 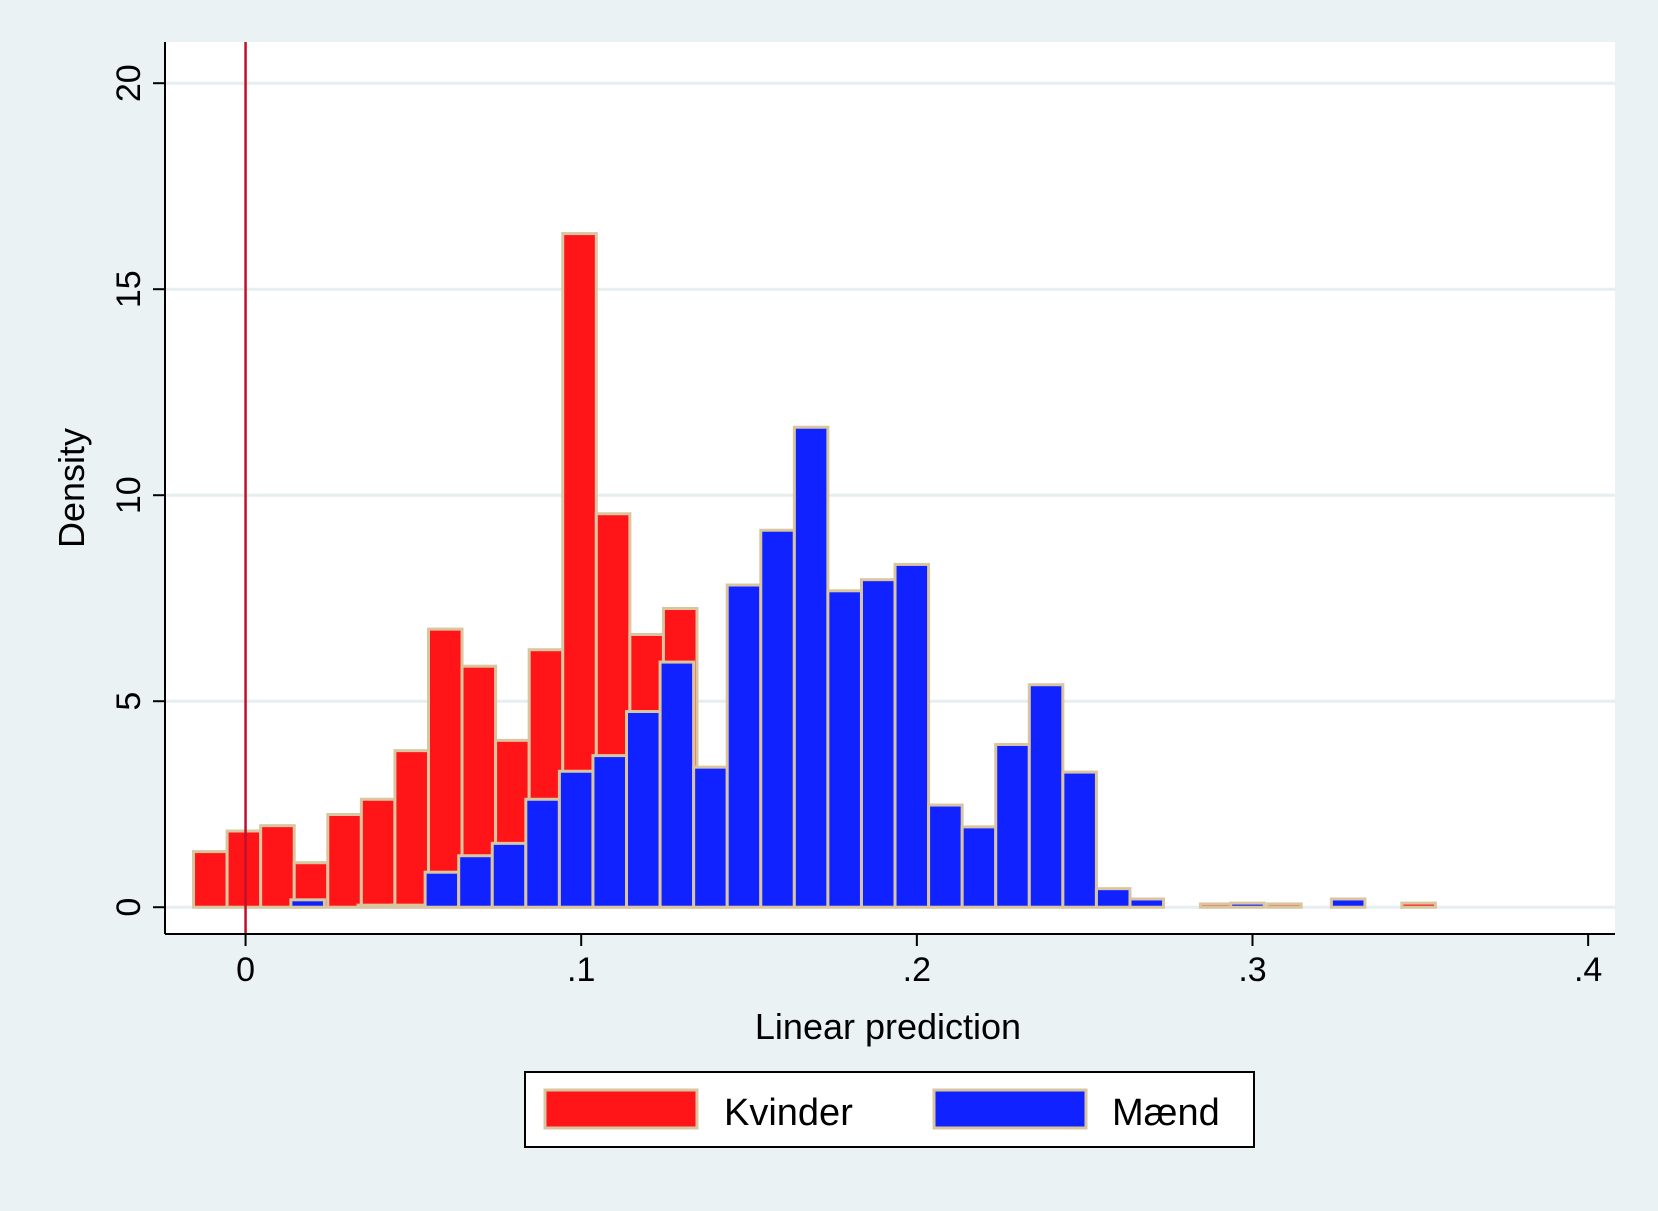 What do you see at coordinates (1010, 1109) in the screenshot?
I see `legend-swatch-maend` at bounding box center [1010, 1109].